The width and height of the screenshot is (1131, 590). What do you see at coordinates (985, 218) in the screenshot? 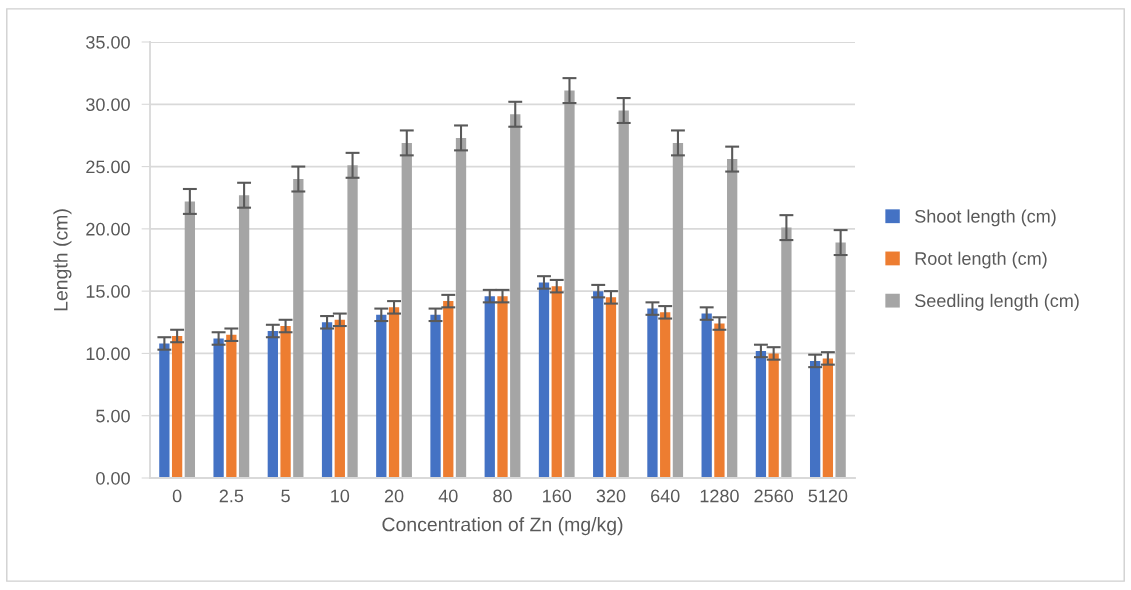
I see `legend-label: Shoot length (cm)` at bounding box center [985, 218].